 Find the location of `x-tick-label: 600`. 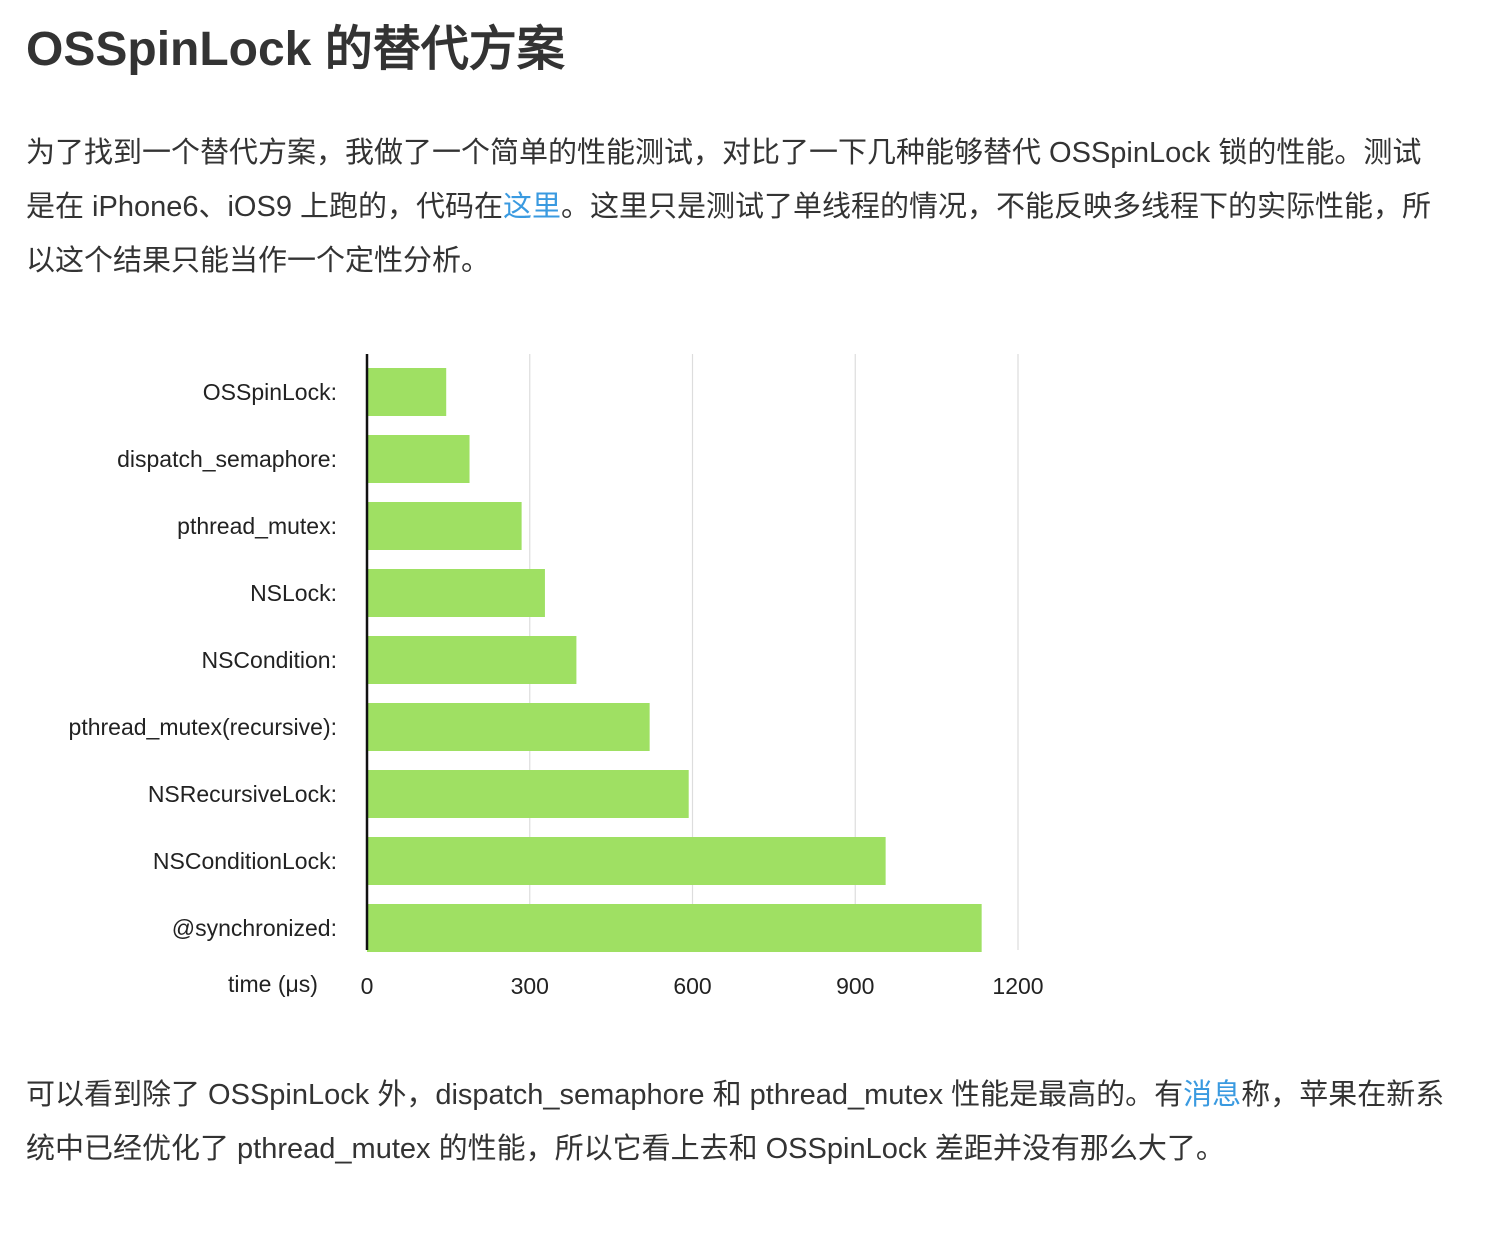

x-tick-label: 600 is located at coordinates (692, 986).